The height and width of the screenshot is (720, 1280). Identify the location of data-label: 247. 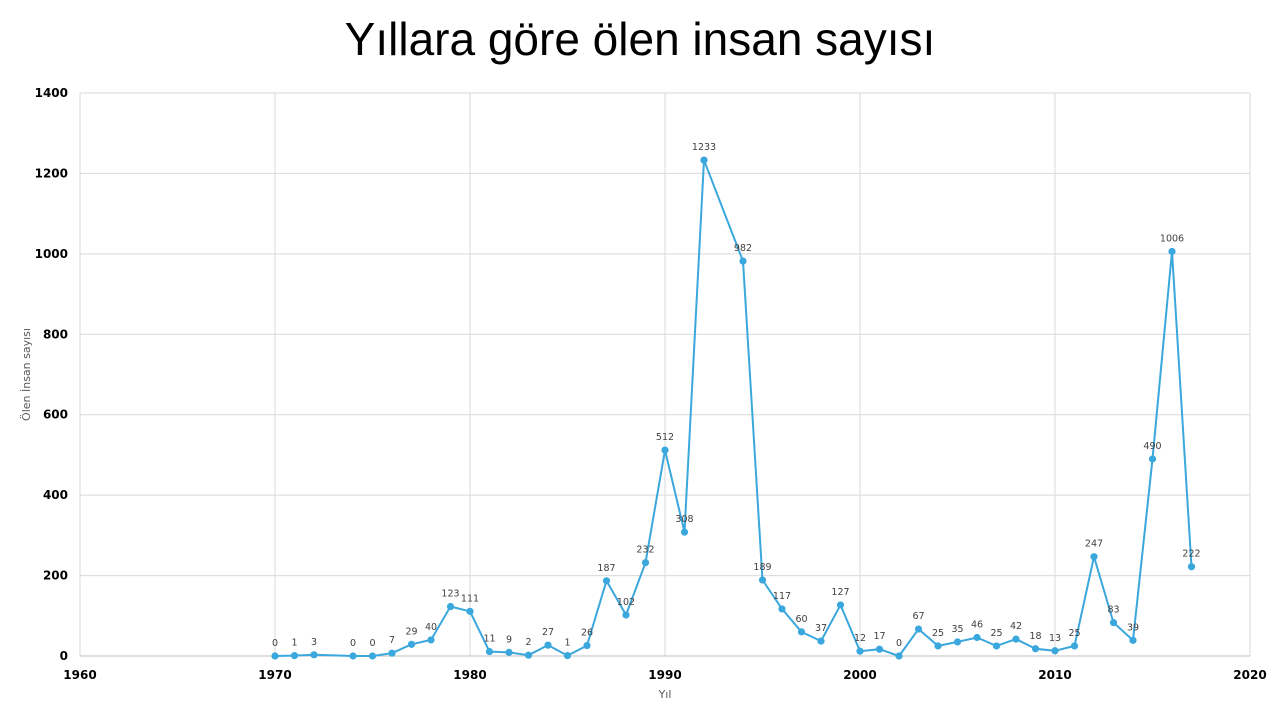
(1094, 544).